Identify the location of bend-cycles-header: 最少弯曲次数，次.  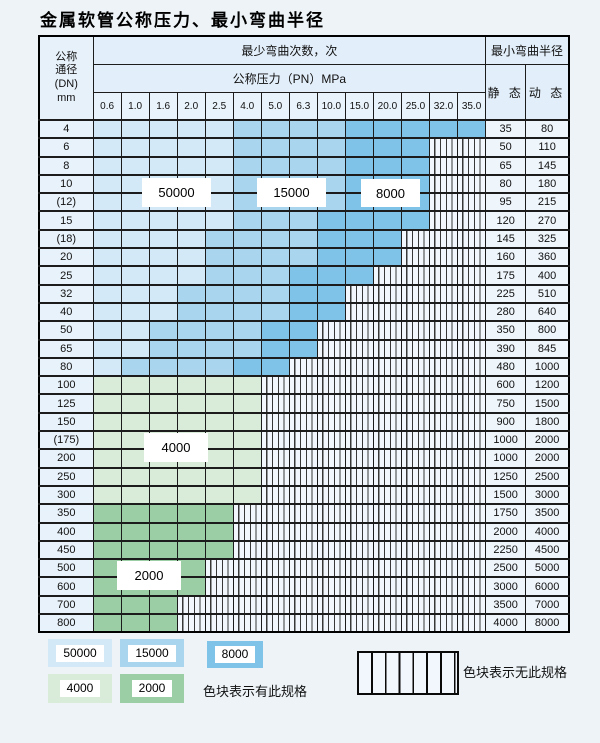
(289, 50).